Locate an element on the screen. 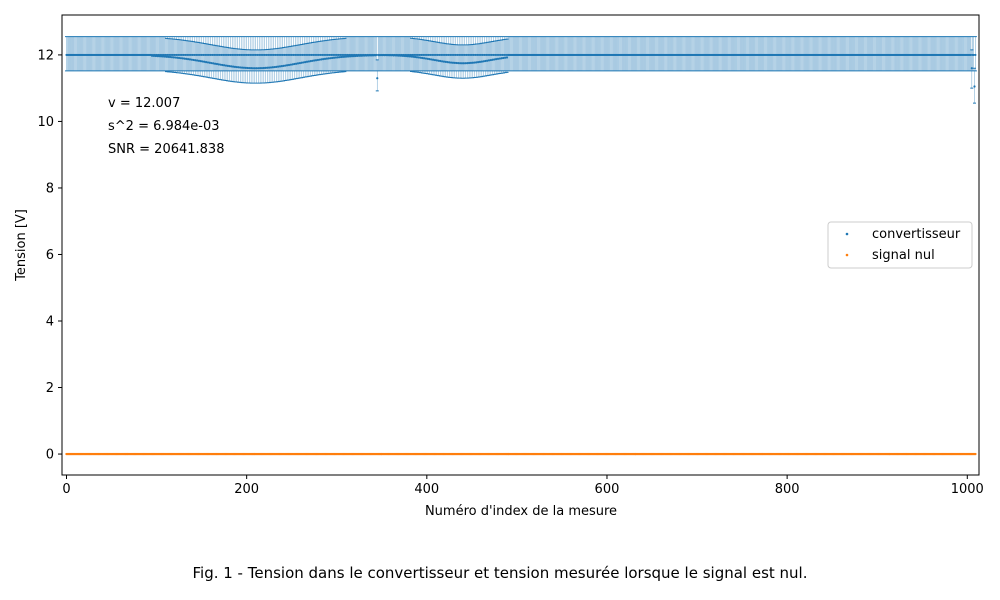  y-axis-label: Tension [V] is located at coordinates (21, 245).